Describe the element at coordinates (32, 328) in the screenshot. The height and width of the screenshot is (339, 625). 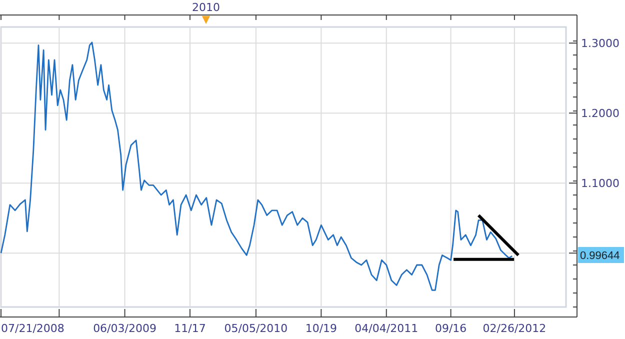
I see `x-tick-label: 07/21/2008` at that location.